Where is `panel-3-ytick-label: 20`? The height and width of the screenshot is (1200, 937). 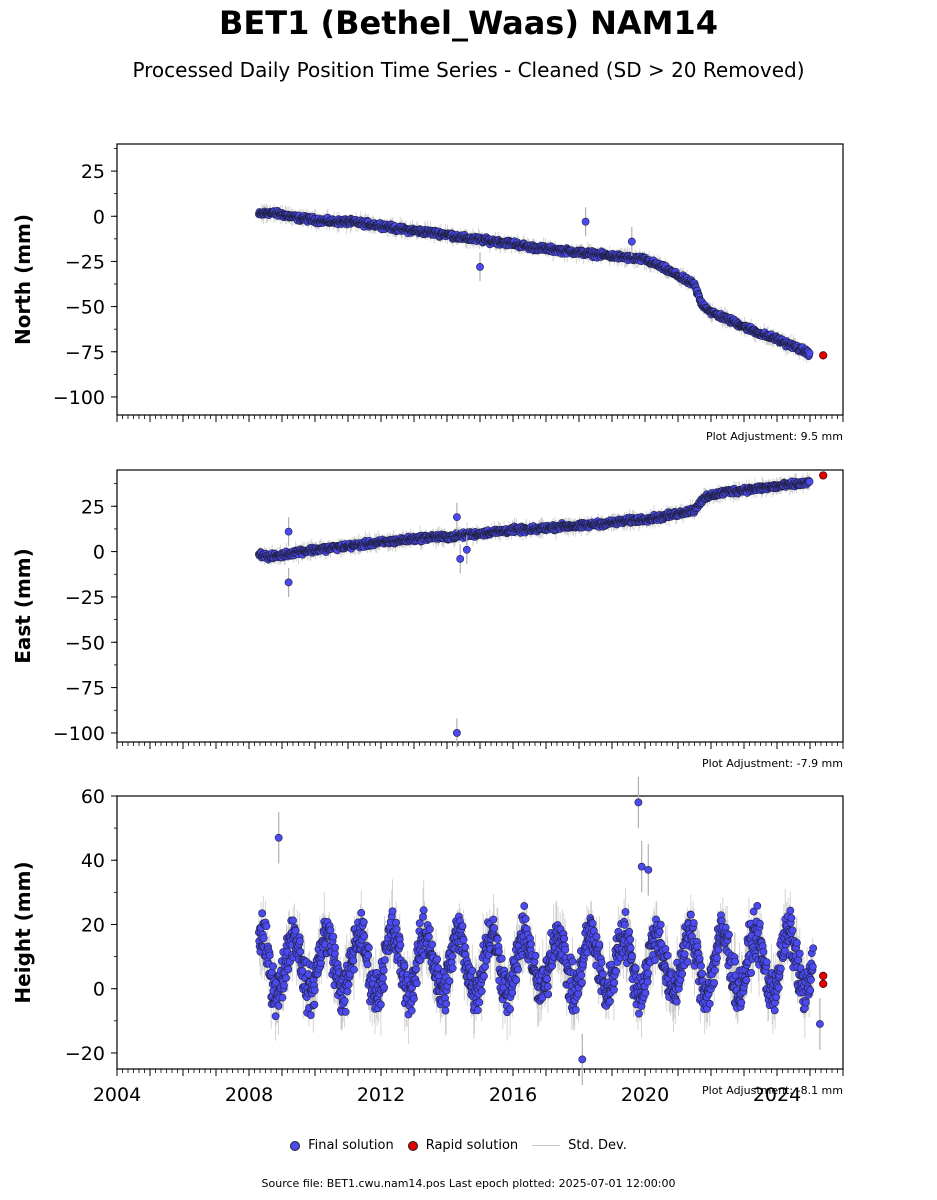 panel-3-ytick-label: 20 is located at coordinates (93, 925).